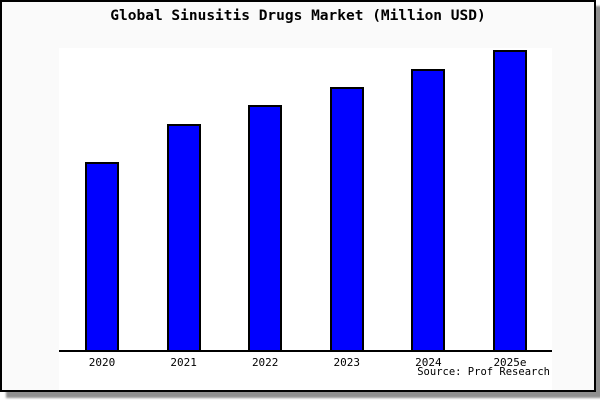 The image size is (600, 400). I want to click on x-tick-label-2022: 2022, so click(265, 362).